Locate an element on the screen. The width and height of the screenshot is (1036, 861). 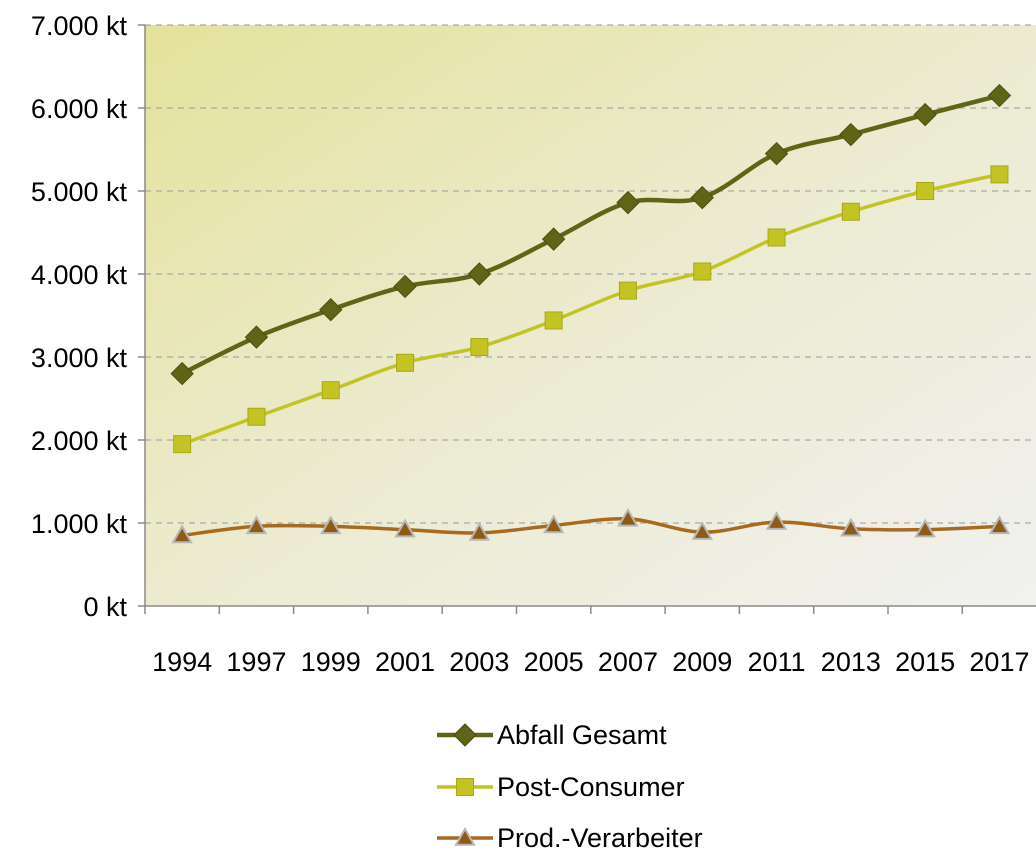
legend-label: Post-Consumer is located at coordinates (591, 787).